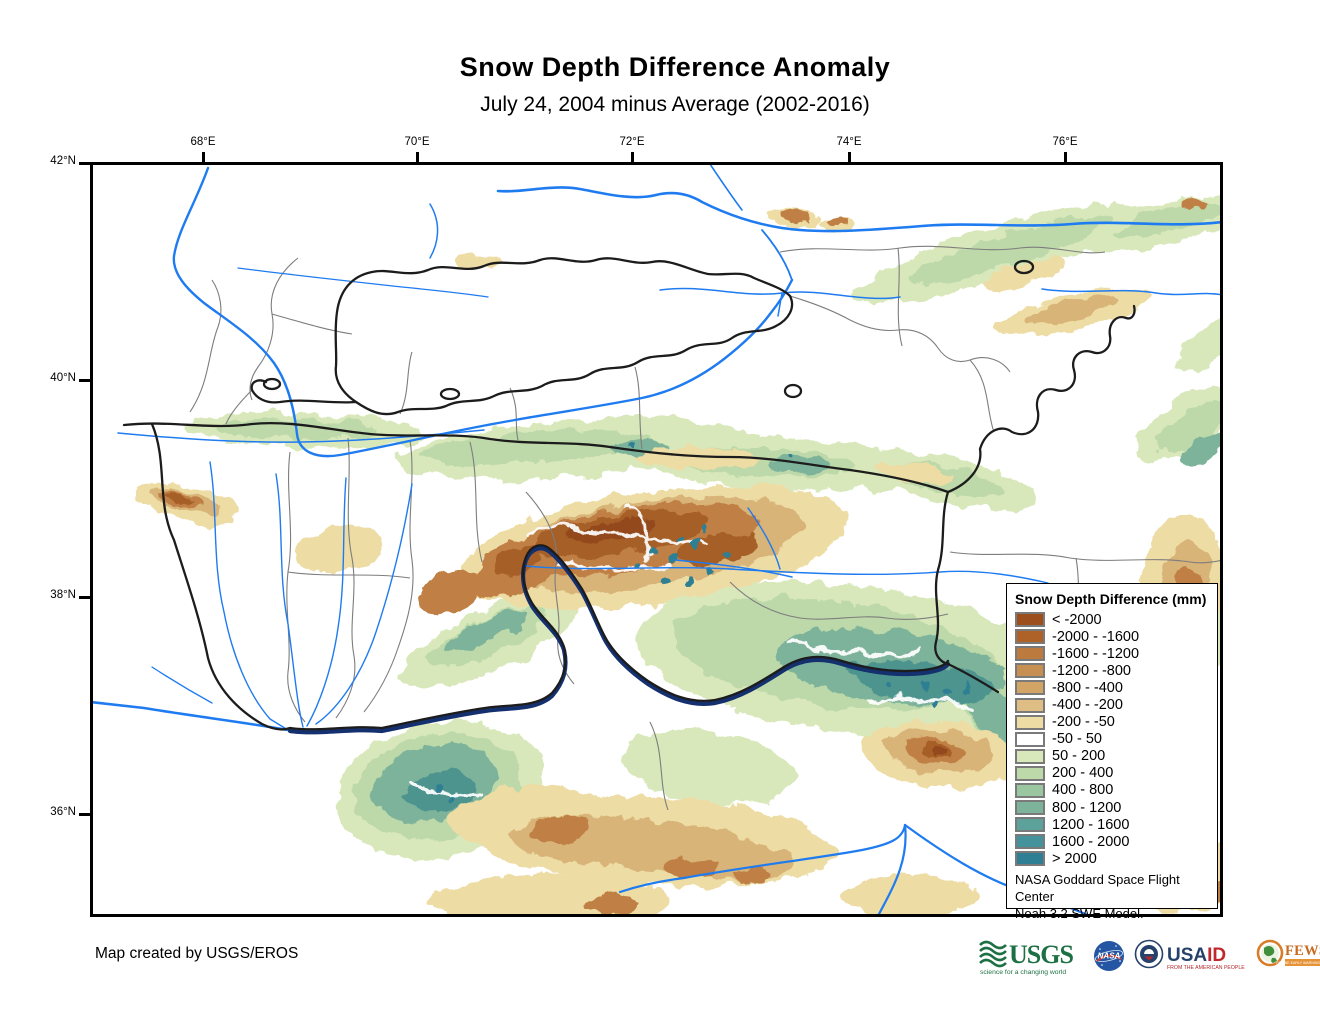 The height and width of the screenshot is (1020, 1320). I want to click on latitude-label: 38°N, so click(63, 595).